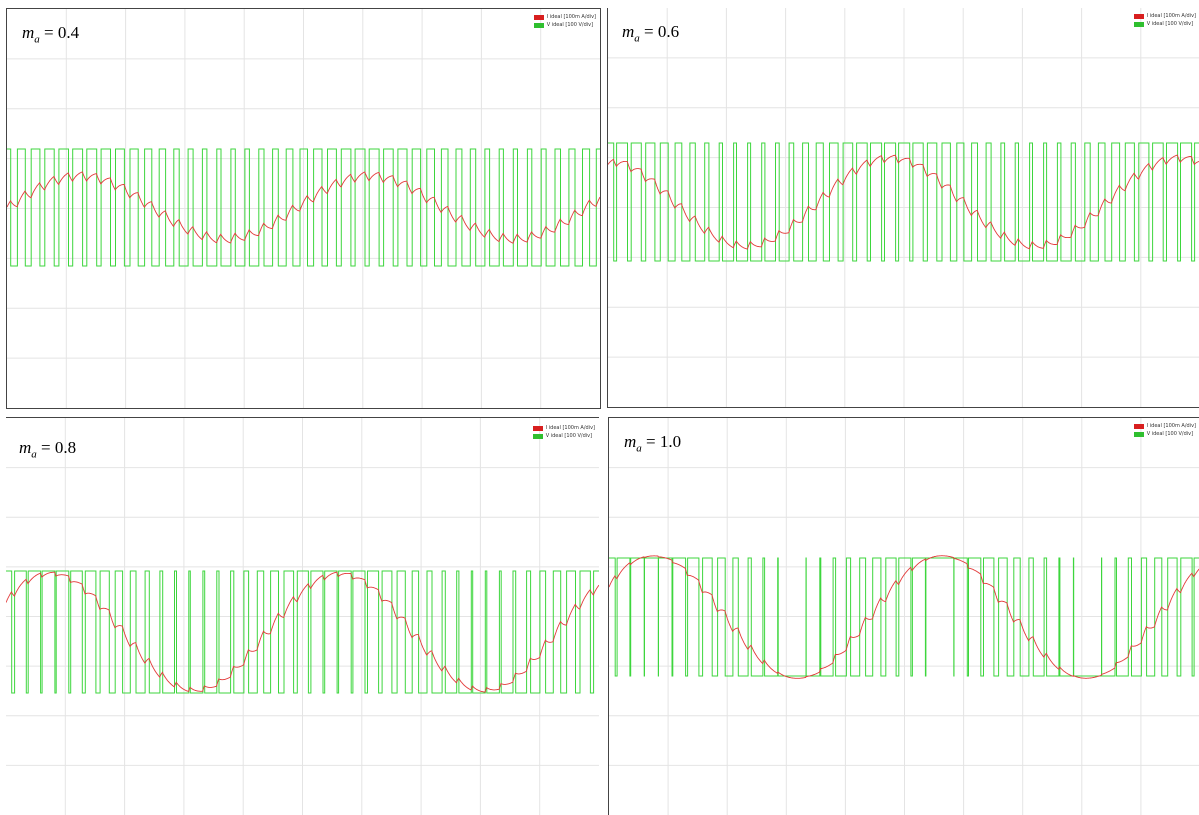  Describe the element at coordinates (664, 441) in the screenshot. I see `ma-value: = 1.0` at that location.